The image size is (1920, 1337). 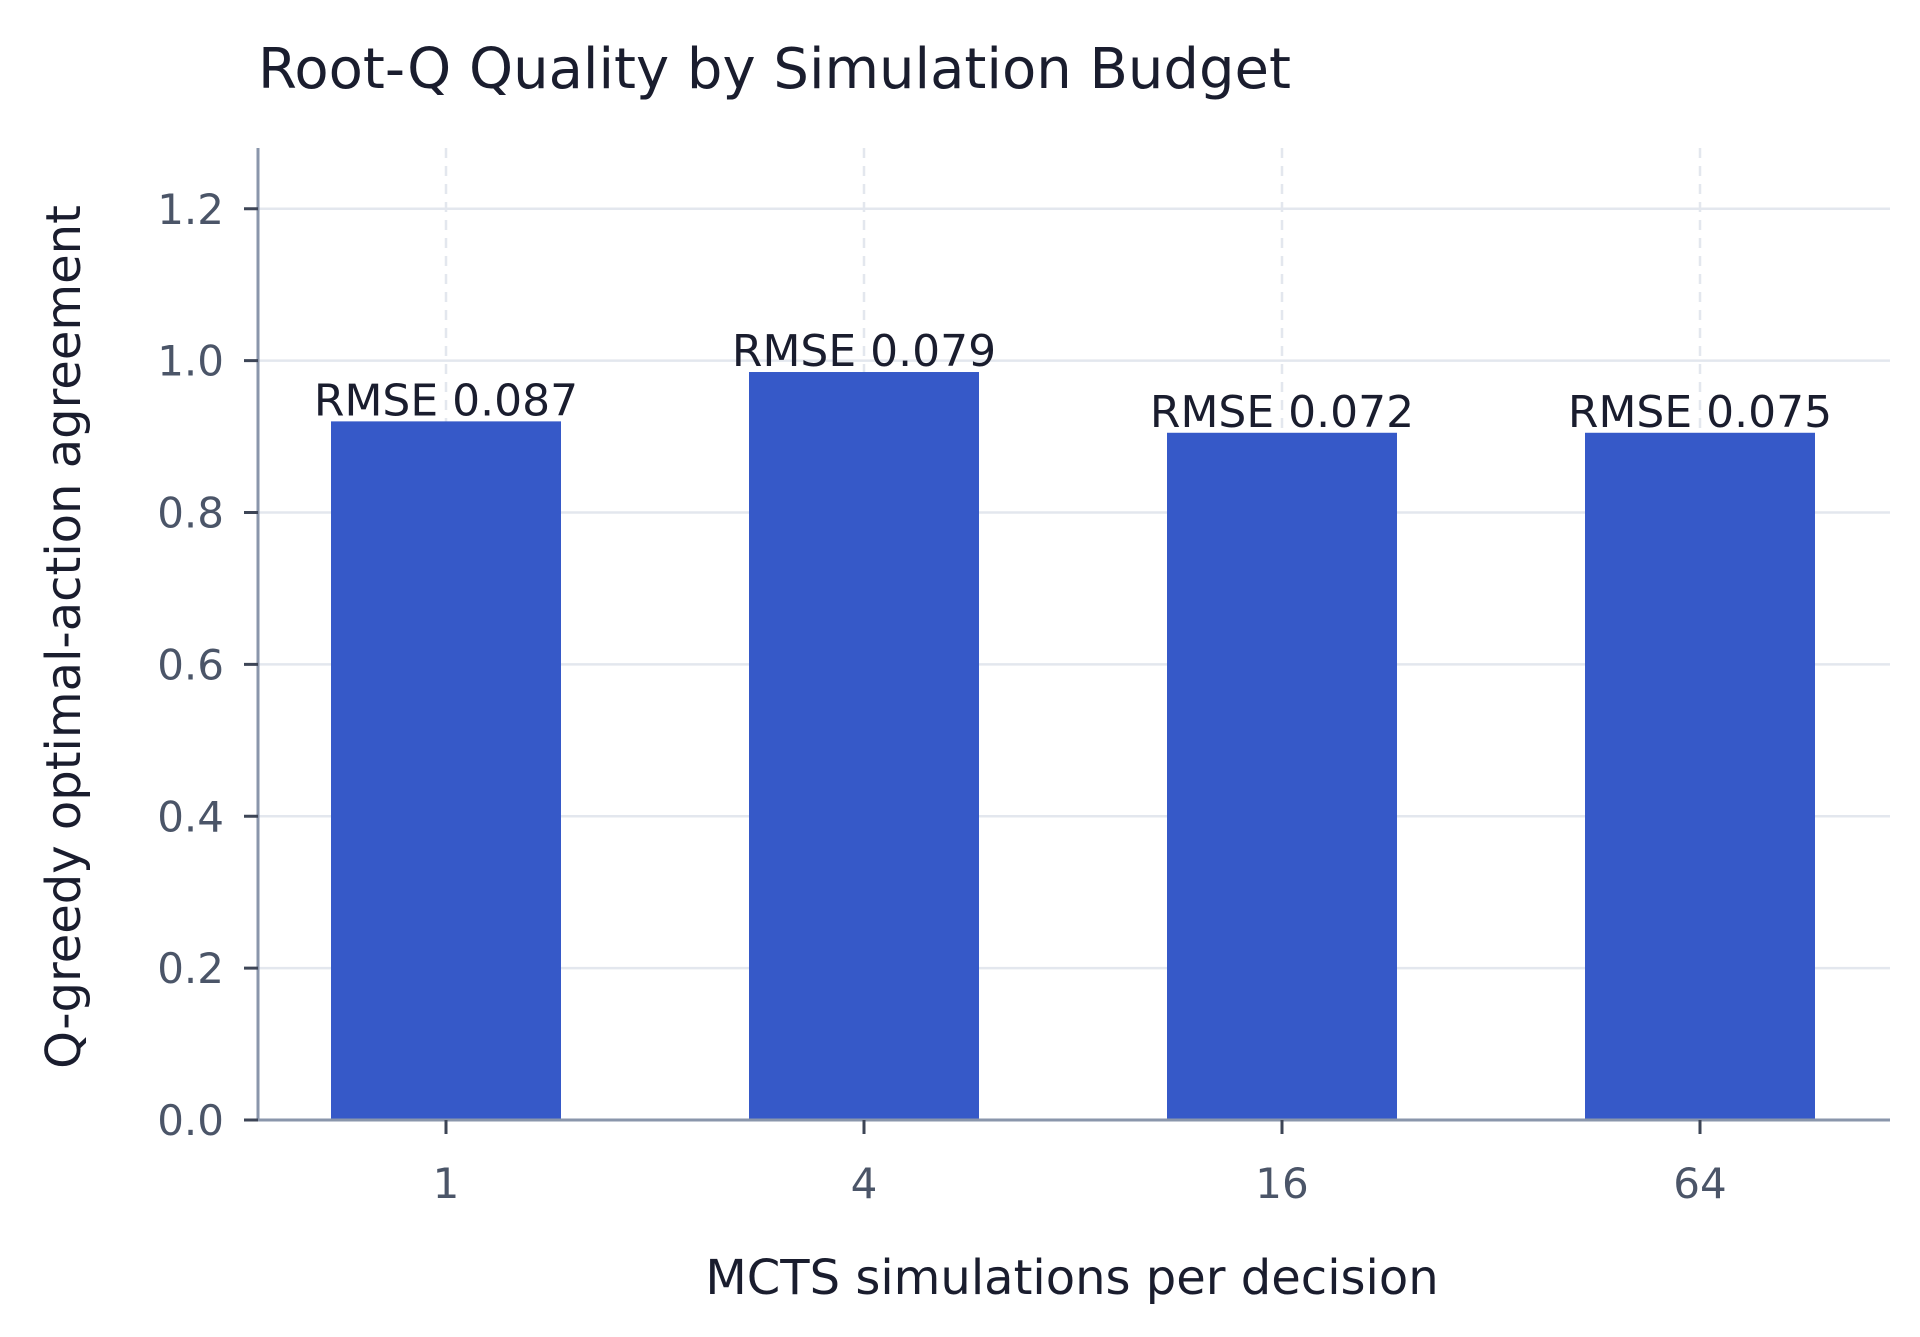 I want to click on y-axis-label: Q-greedy optimal-action agreement, so click(x=64, y=637).